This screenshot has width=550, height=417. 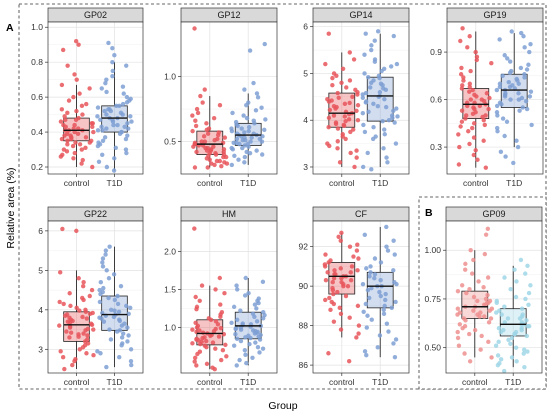 I want to click on panel-gp12: GP12 0.5 1.0 control T1D, so click(x=221, y=97).